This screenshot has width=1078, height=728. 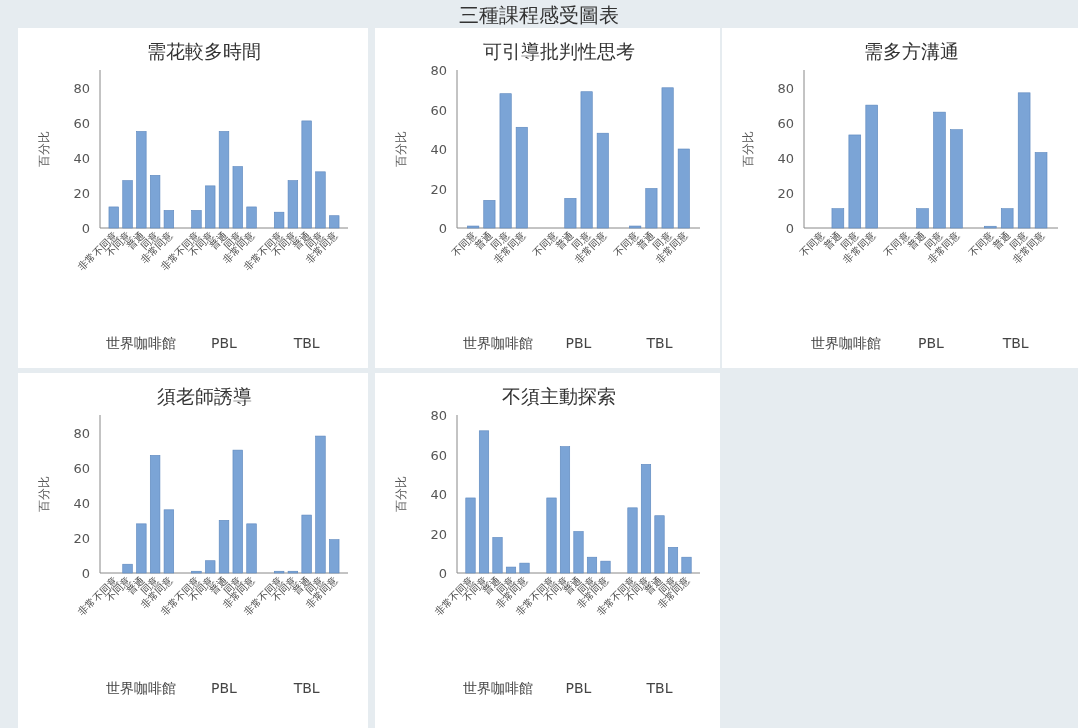 What do you see at coordinates (558, 51) in the screenshot?
I see `chart-title: 可引導批判性思考` at bounding box center [558, 51].